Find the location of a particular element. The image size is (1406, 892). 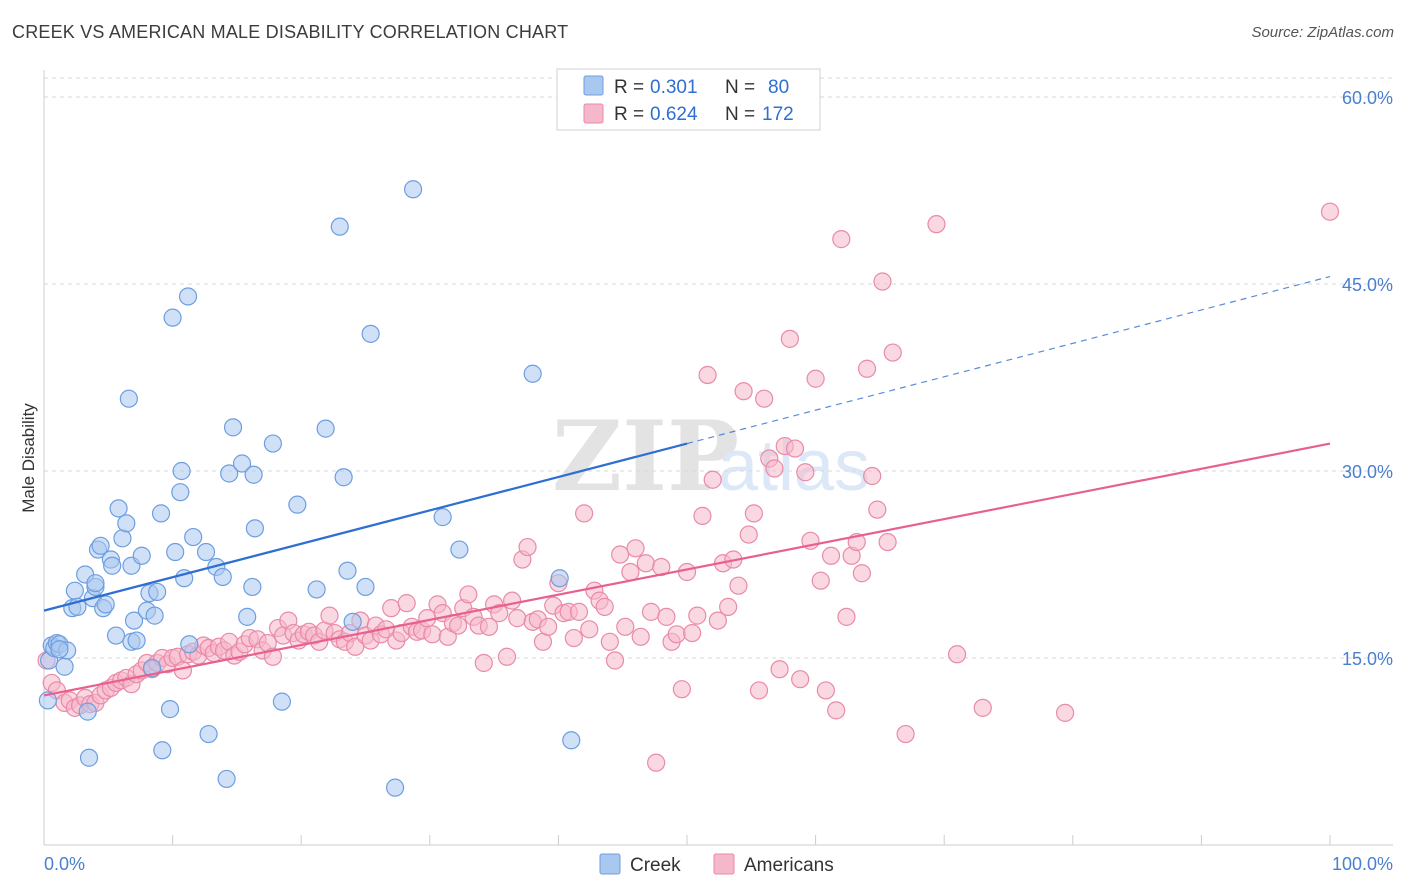

legend-americans-swatch is located at coordinates (593, 113).